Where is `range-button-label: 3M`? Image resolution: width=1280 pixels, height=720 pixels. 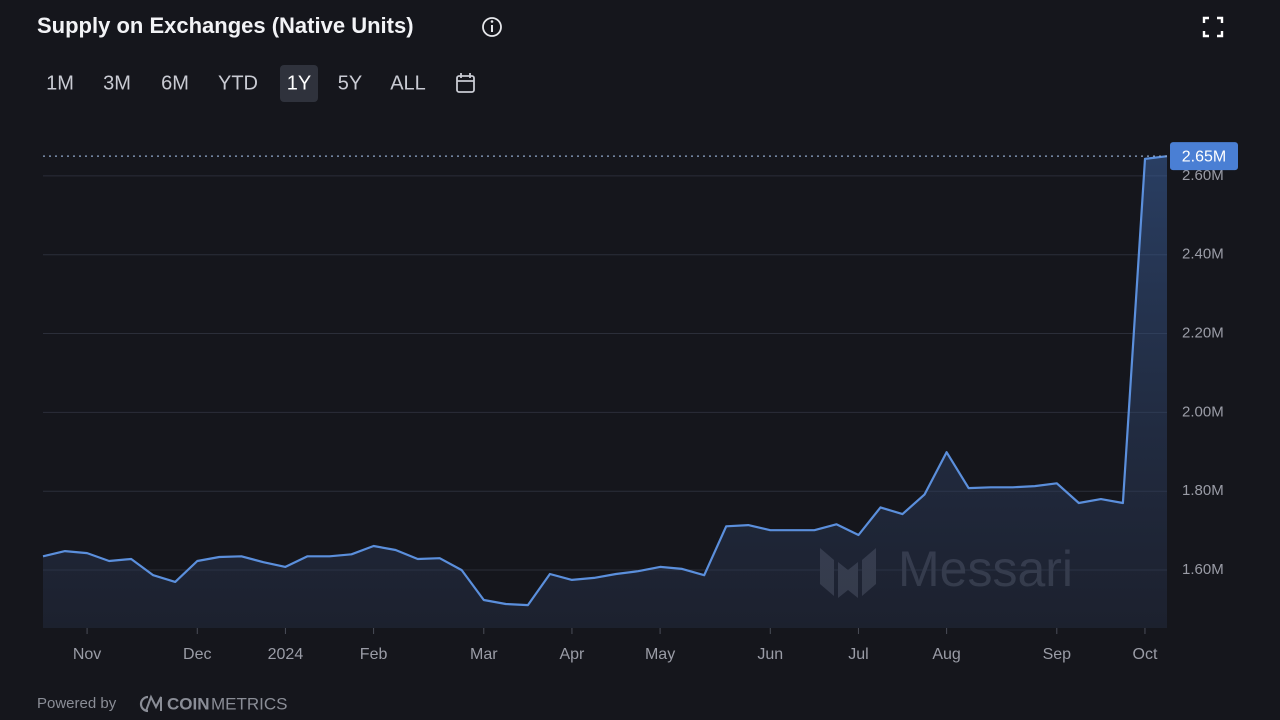 range-button-label: 3M is located at coordinates (117, 83).